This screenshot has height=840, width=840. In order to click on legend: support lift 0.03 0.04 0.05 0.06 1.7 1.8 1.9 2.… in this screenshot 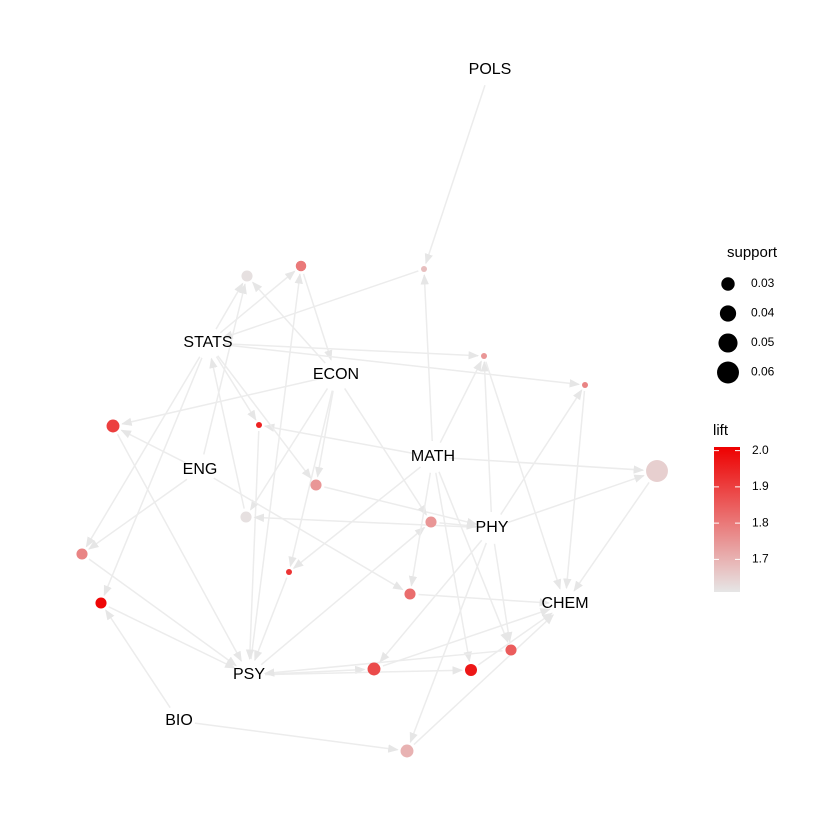, I will do `click(745, 418)`.